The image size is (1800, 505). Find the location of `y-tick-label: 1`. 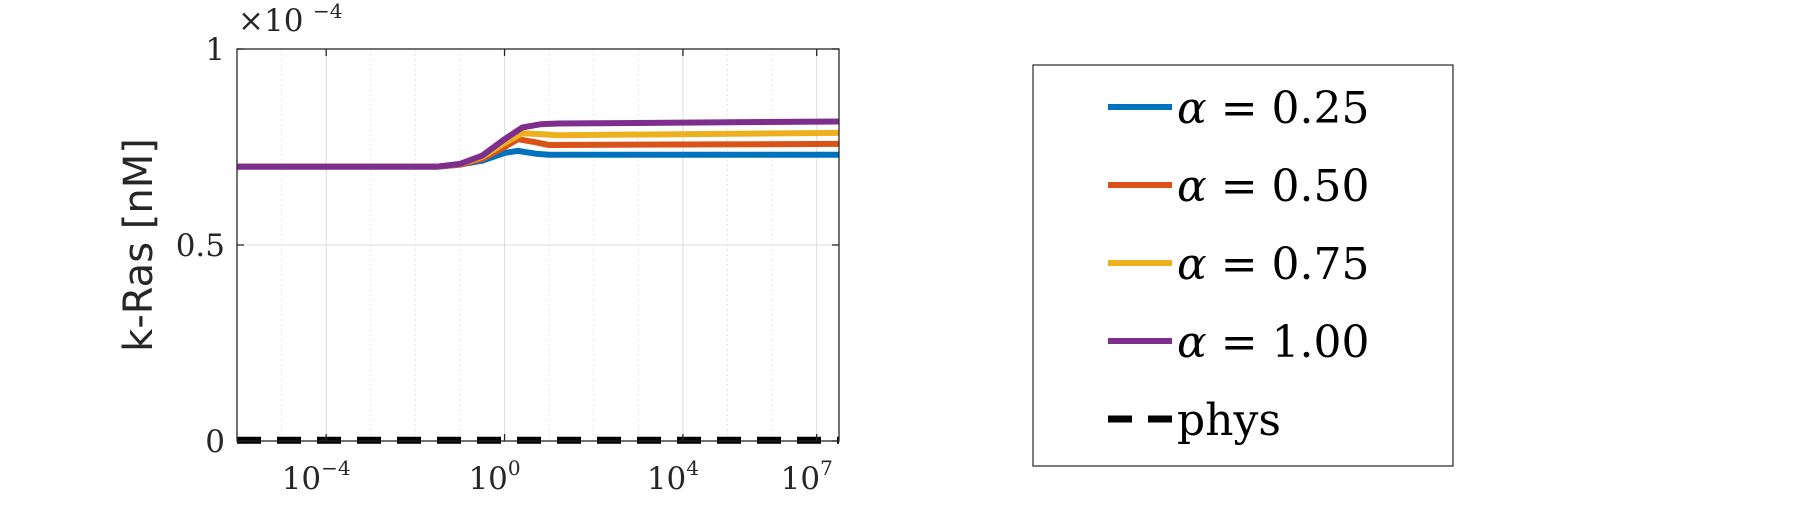

y-tick-label: 1 is located at coordinates (215, 50).